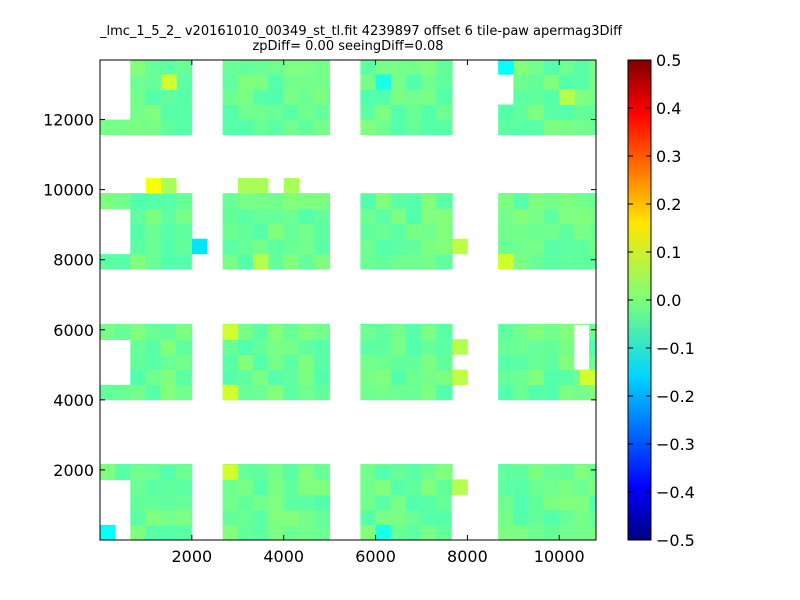 The image size is (800, 600). I want to click on y-tick-label: 2000, so click(73, 470).